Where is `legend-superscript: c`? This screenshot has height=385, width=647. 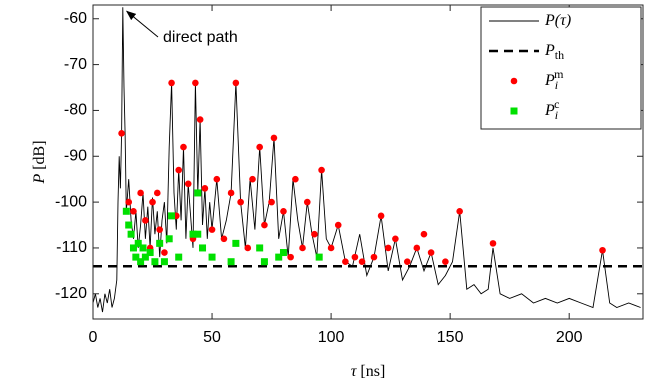
legend-superscript: c is located at coordinates (556, 104).